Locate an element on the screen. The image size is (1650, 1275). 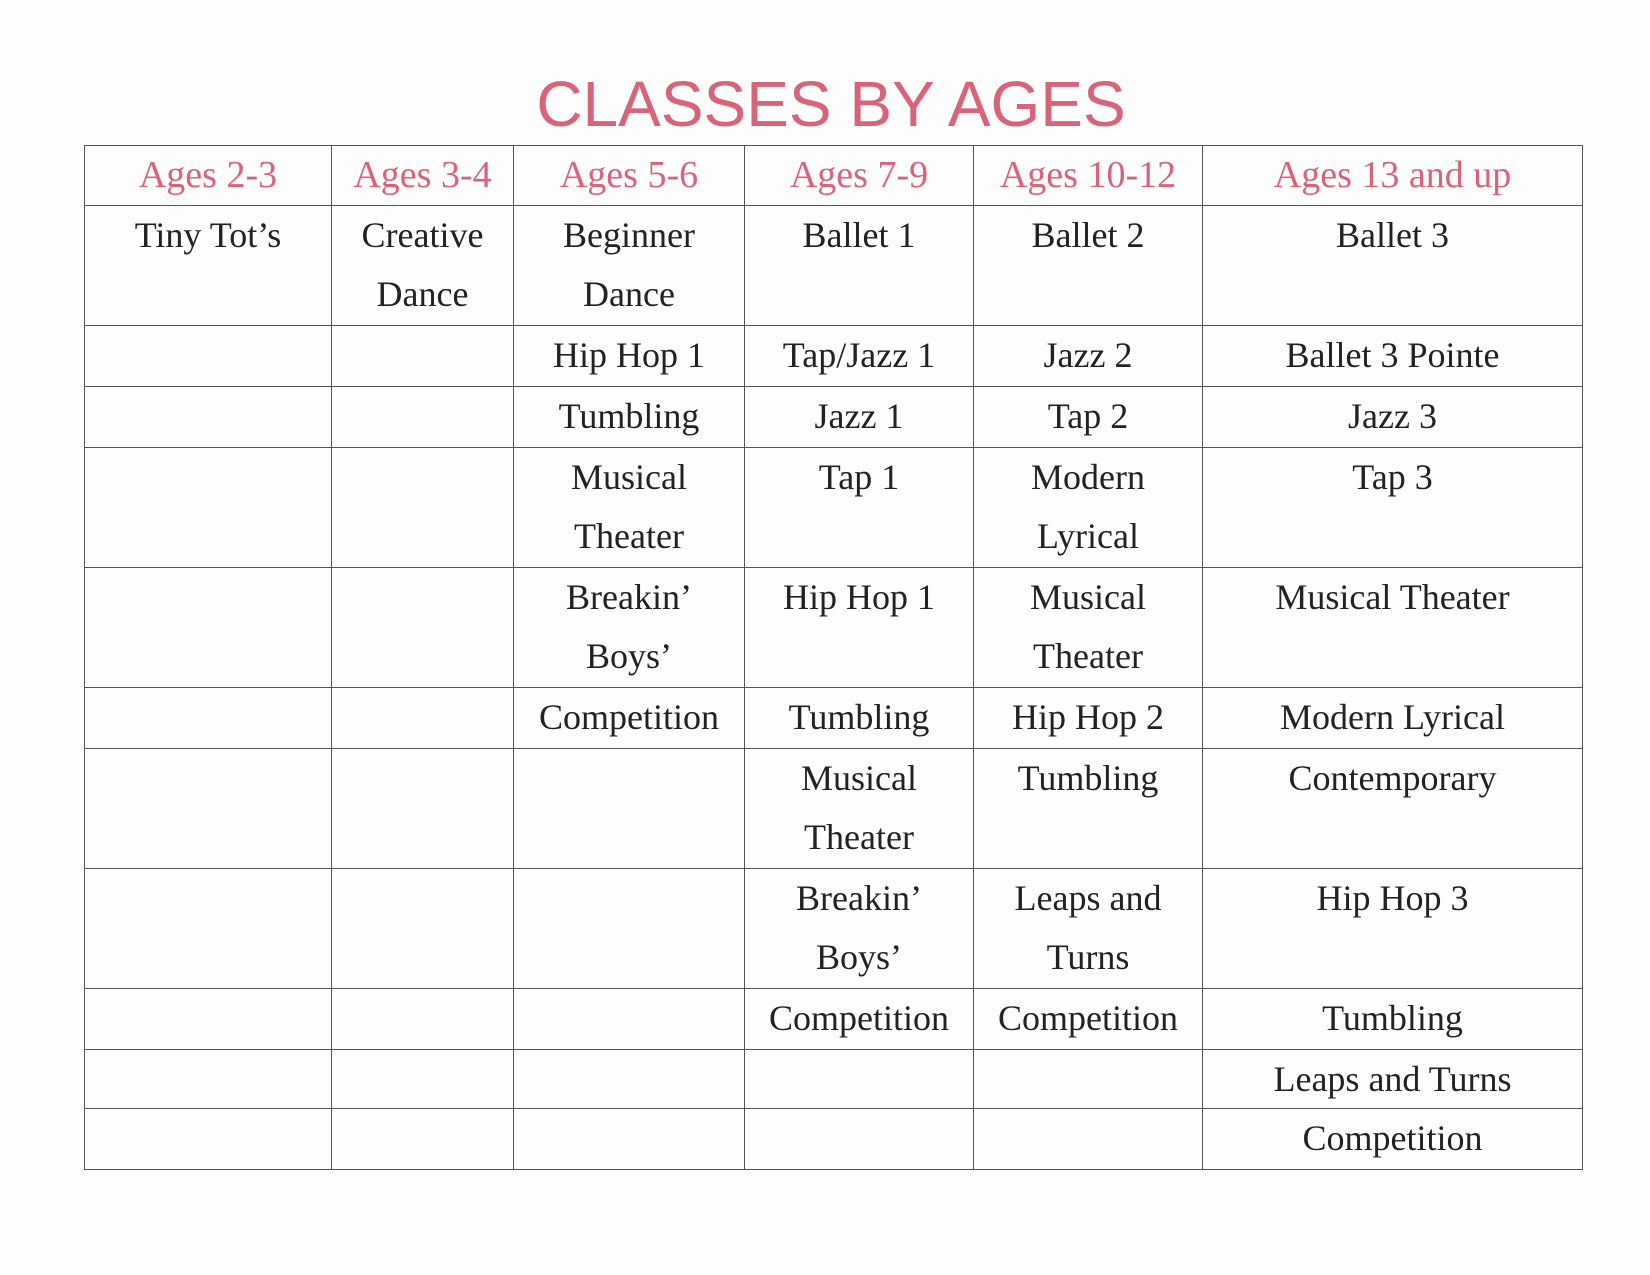
column-header: Ages 3-4 is located at coordinates (423, 176).